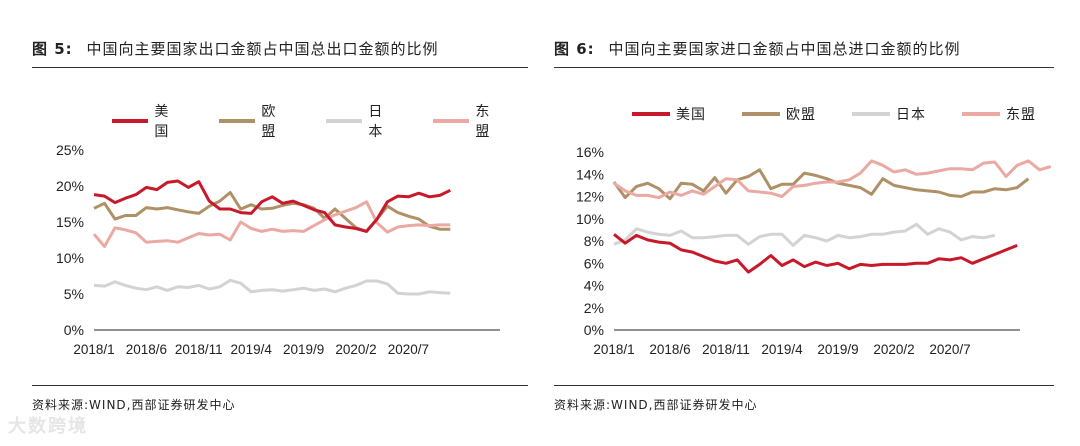 The width and height of the screenshot is (1080, 446). Describe the element at coordinates (574, 49) in the screenshot. I see `figure-label: 图 6:` at that location.